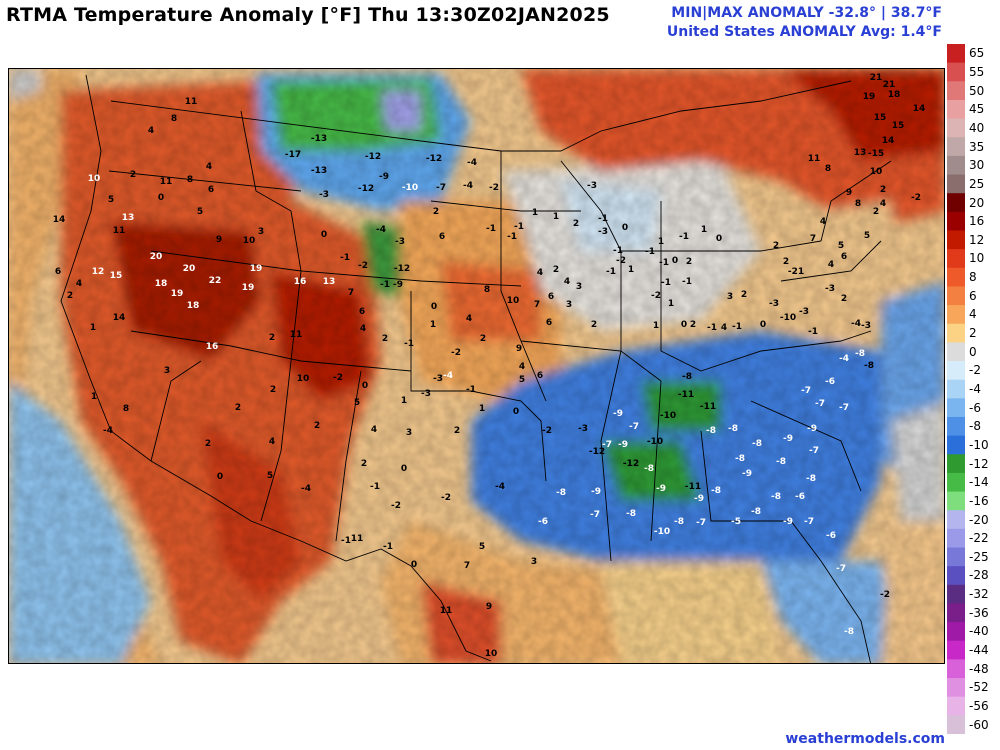  What do you see at coordinates (189, 269) in the screenshot?
I see `station-anomaly-value: 20` at bounding box center [189, 269].